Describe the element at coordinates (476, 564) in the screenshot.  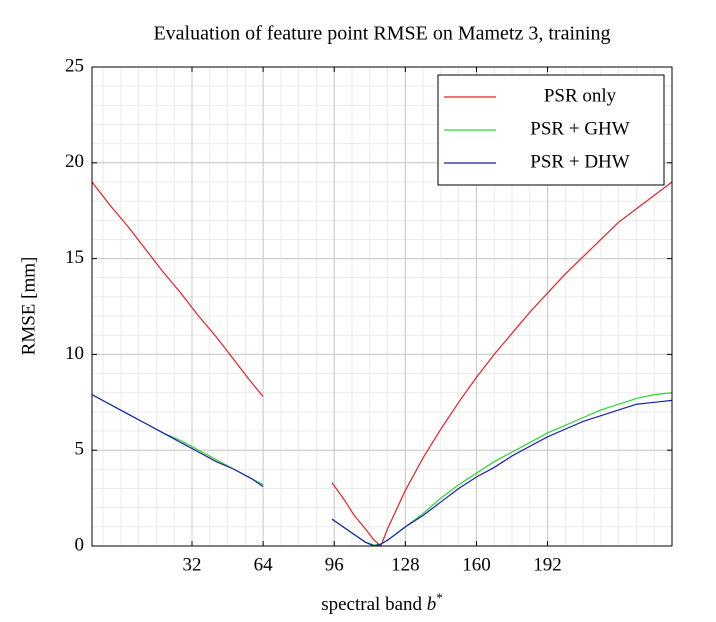
I see `x-tick-label: 160` at that location.